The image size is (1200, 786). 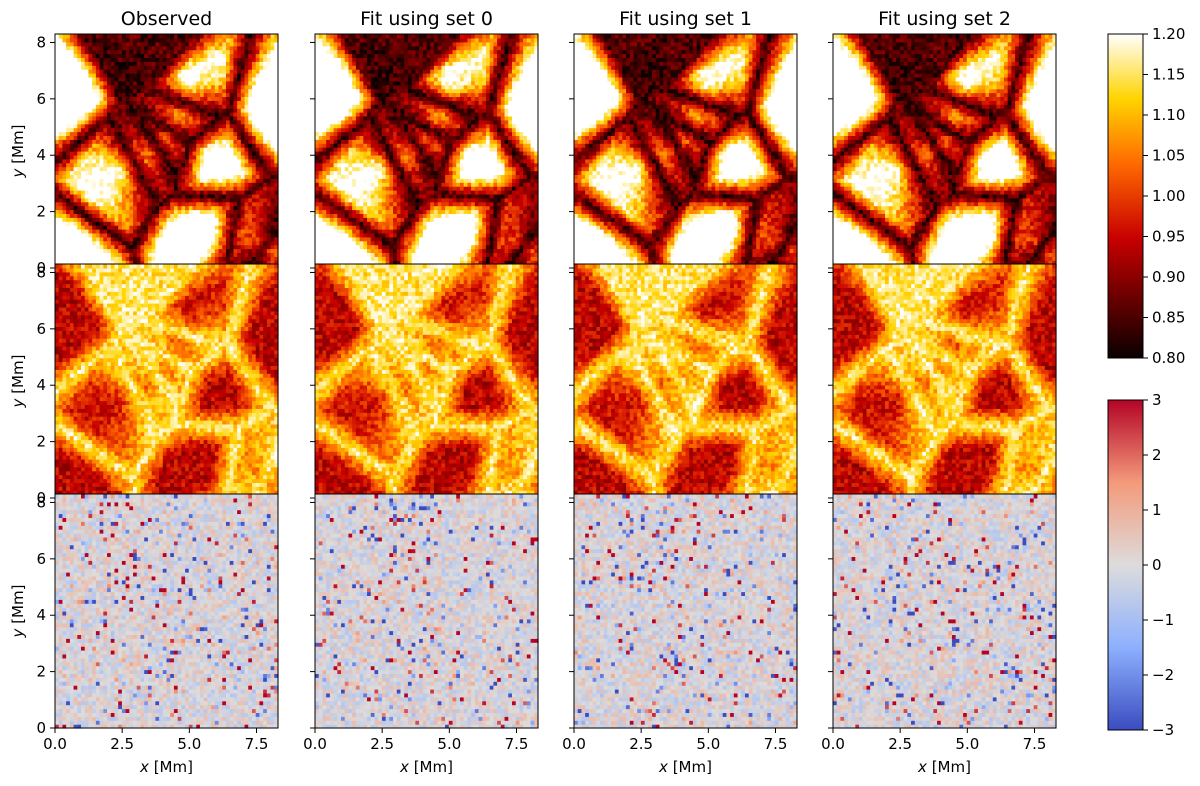 I want to click on colorbar-tick-label: 2, so click(x=1157, y=455).